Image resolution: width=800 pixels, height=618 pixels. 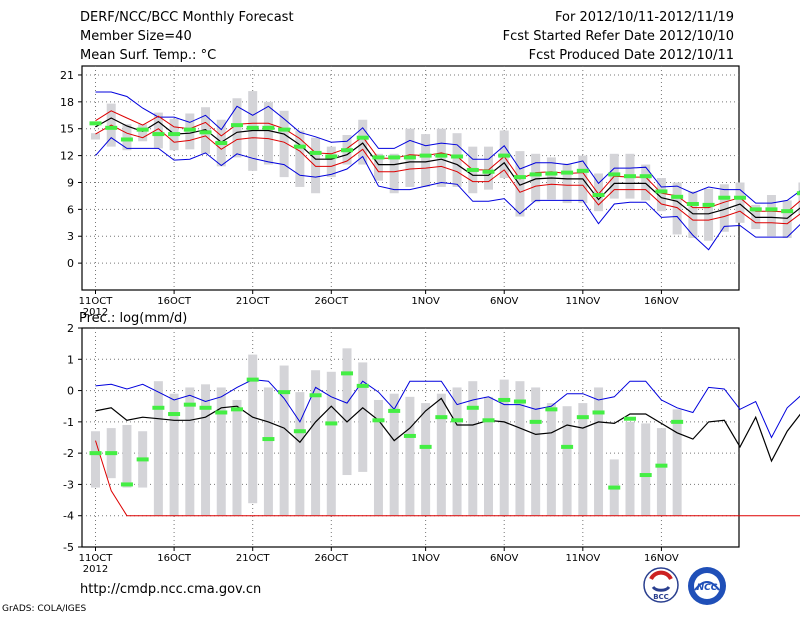 I want to click on y-tick-label: -5, so click(x=68, y=547).